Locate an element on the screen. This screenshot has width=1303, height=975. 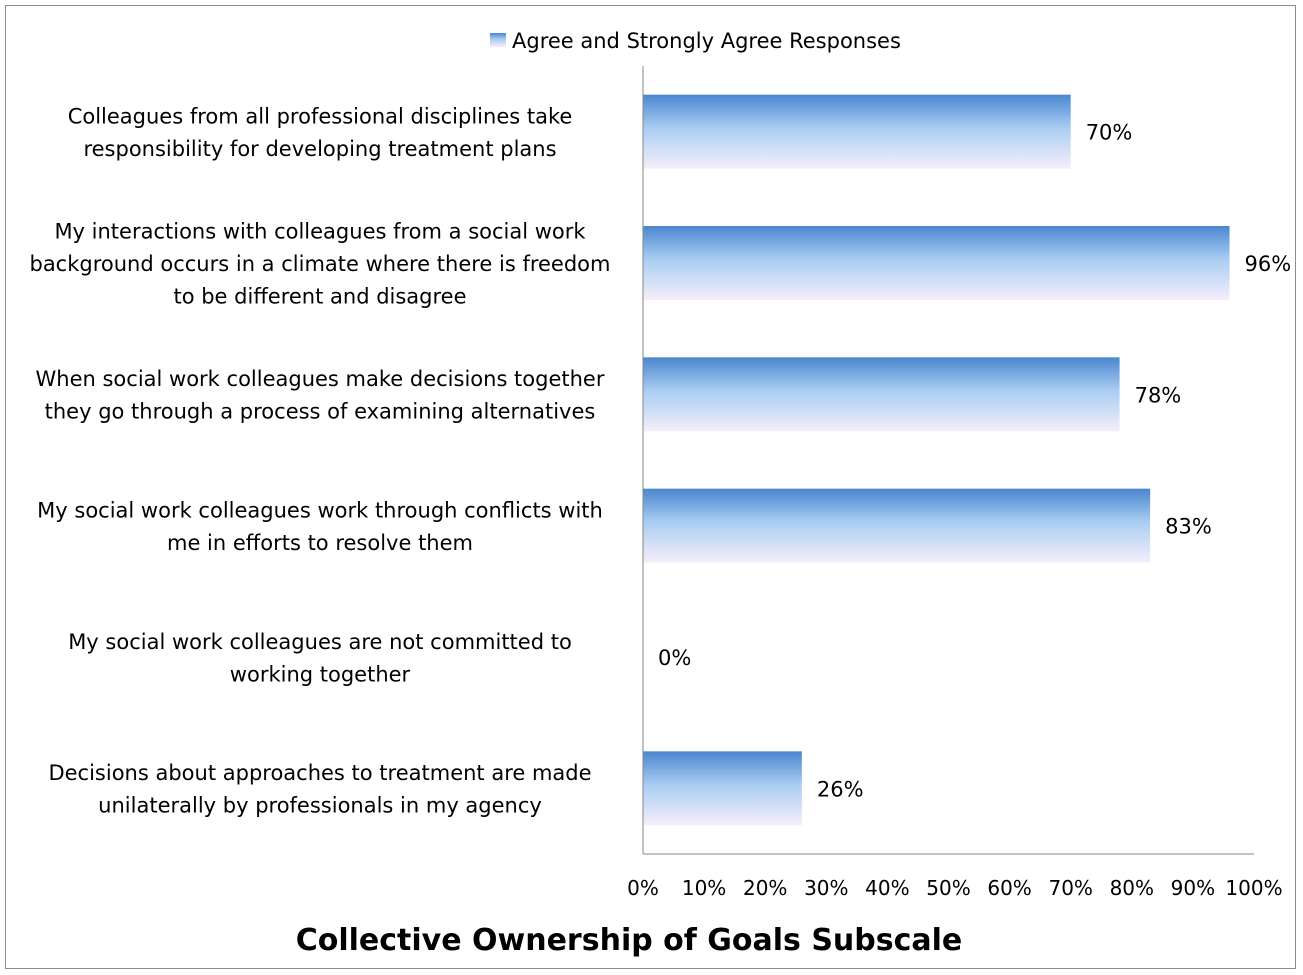
x-tick-label: 0% is located at coordinates (643, 888).